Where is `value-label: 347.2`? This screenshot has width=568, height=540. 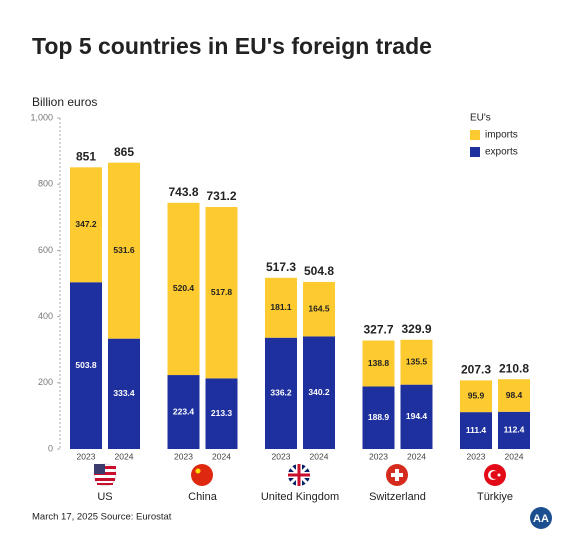
value-label: 347.2 is located at coordinates (86, 224).